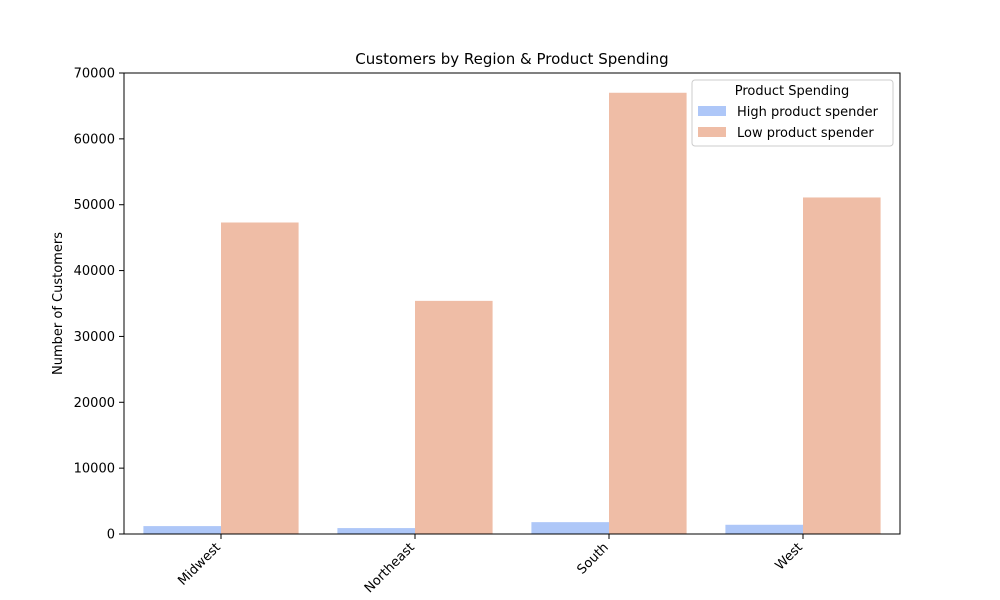 This screenshot has width=1000, height=600. What do you see at coordinates (789, 556) in the screenshot?
I see `x-tick-label-west: West` at bounding box center [789, 556].